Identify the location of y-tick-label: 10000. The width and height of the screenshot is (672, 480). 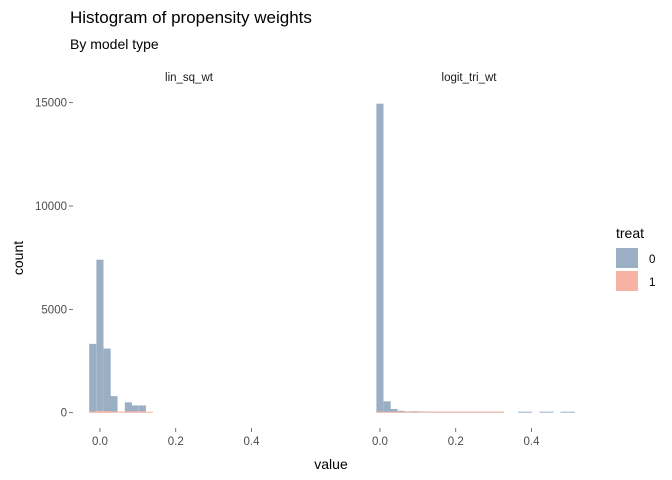
(51, 207).